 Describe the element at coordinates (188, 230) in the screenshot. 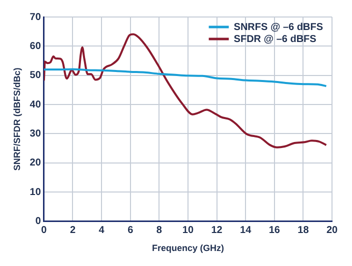

I see `x-tick-label: 10` at that location.